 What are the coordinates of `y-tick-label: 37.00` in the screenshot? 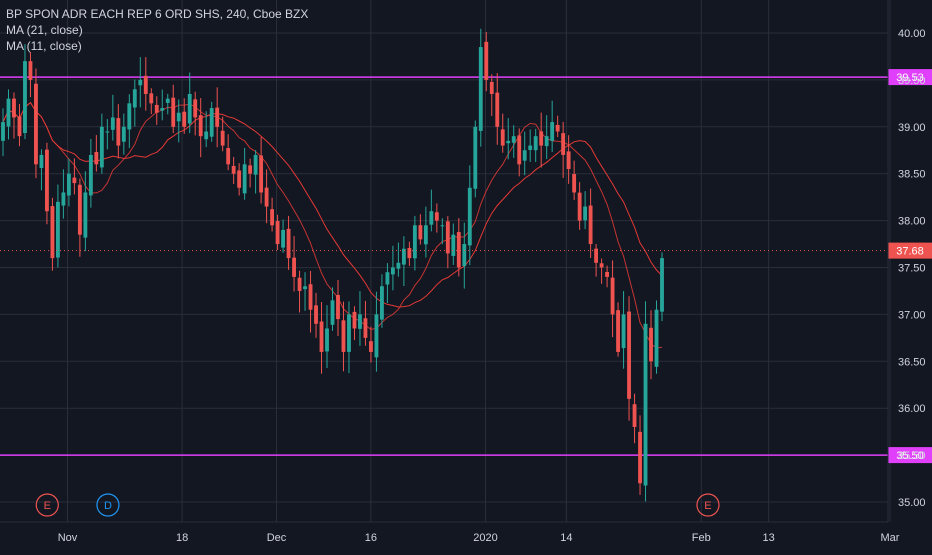 It's located at (912, 315).